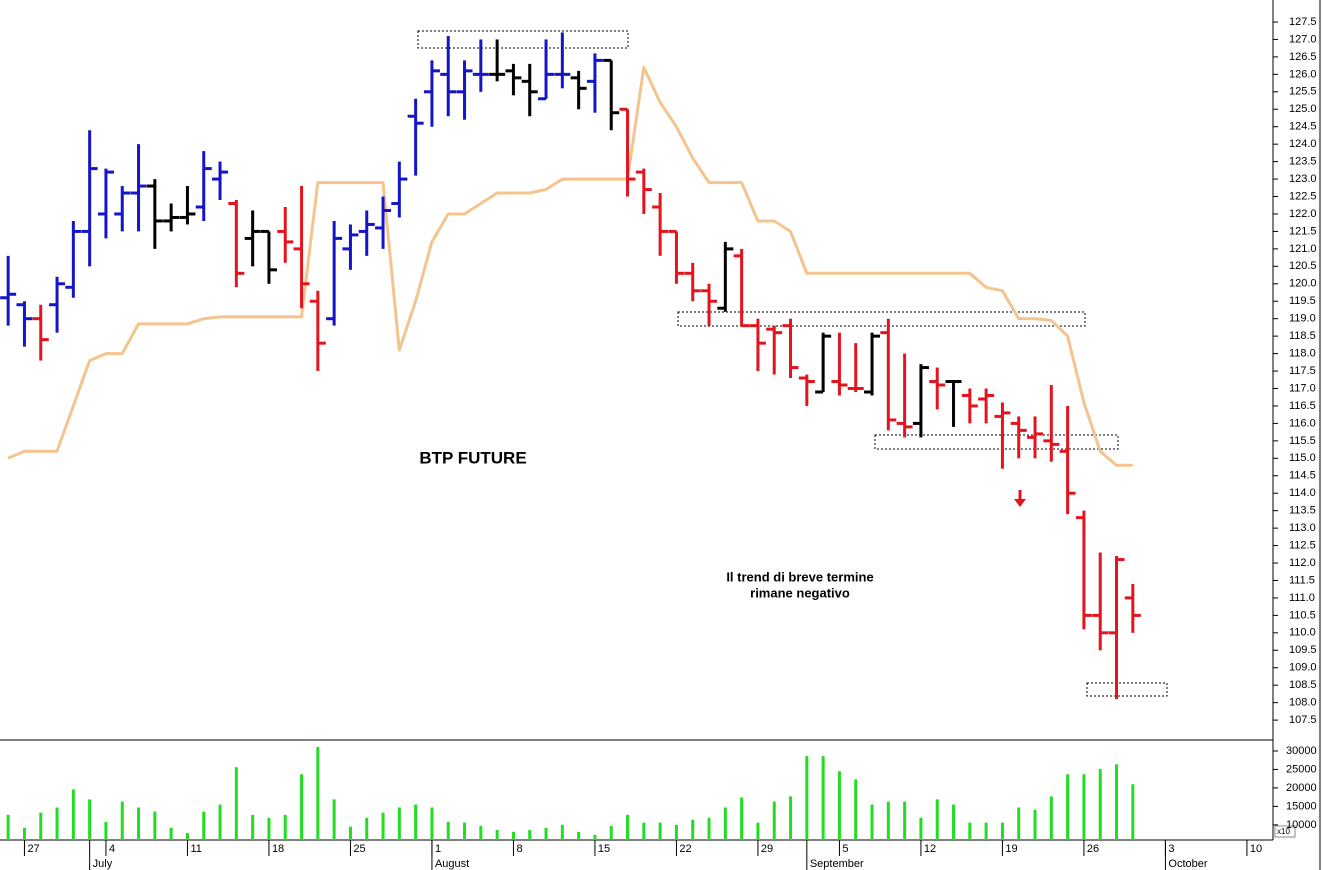 The height and width of the screenshot is (870, 1323). What do you see at coordinates (1302, 476) in the screenshot?
I see `y-tick-label: 114.5` at bounding box center [1302, 476].